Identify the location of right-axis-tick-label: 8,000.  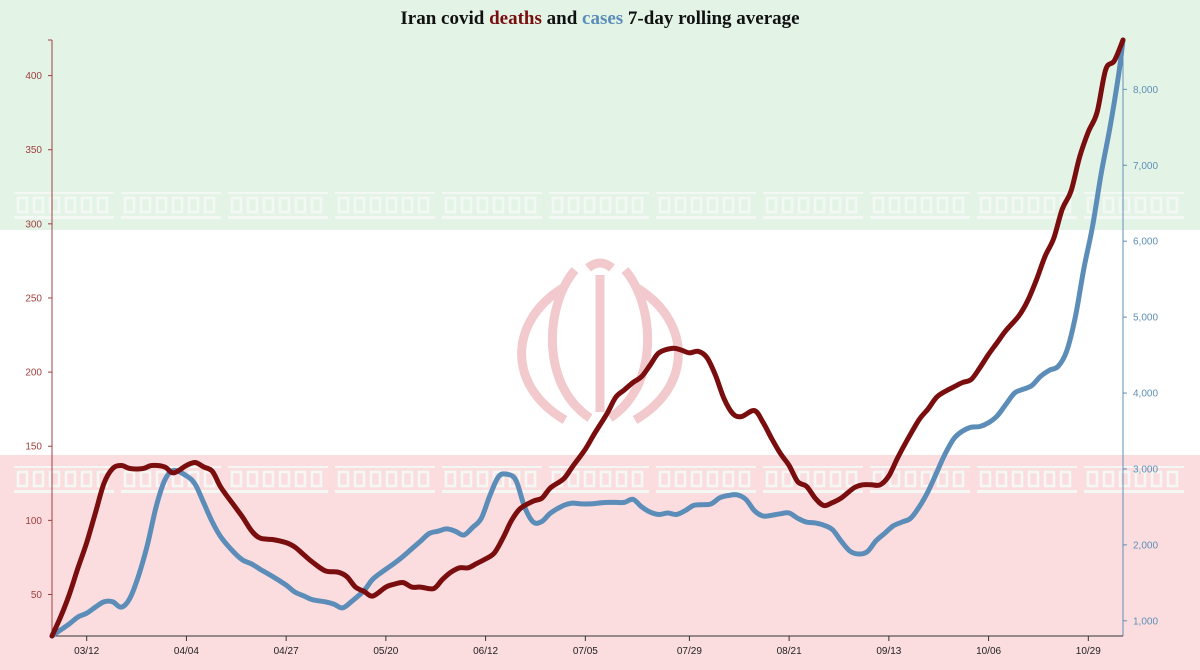
(1145, 90).